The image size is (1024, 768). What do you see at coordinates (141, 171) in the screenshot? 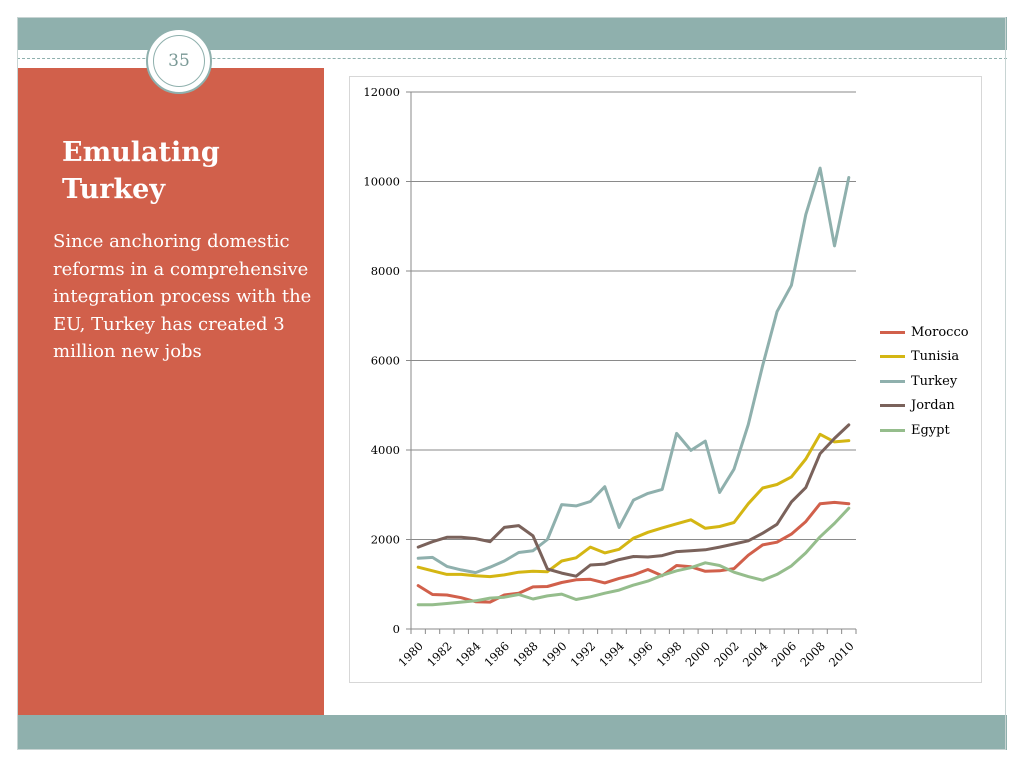
I see `slide-title: Emulating Turkey` at bounding box center [141, 171].